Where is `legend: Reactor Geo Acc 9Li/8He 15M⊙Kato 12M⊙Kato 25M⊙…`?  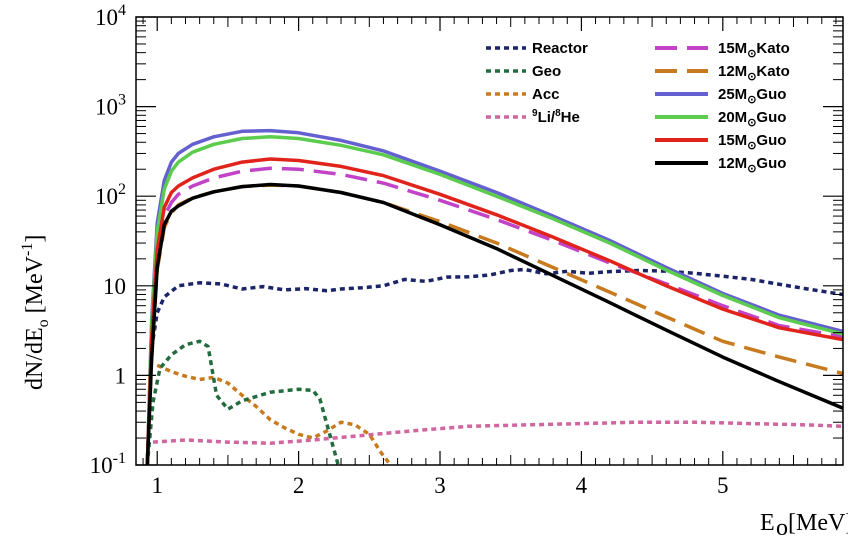 legend: Reactor Geo Acc 9Li/8He 15M⊙Kato 12M⊙Kato 25M⊙… is located at coordinates (638, 107).